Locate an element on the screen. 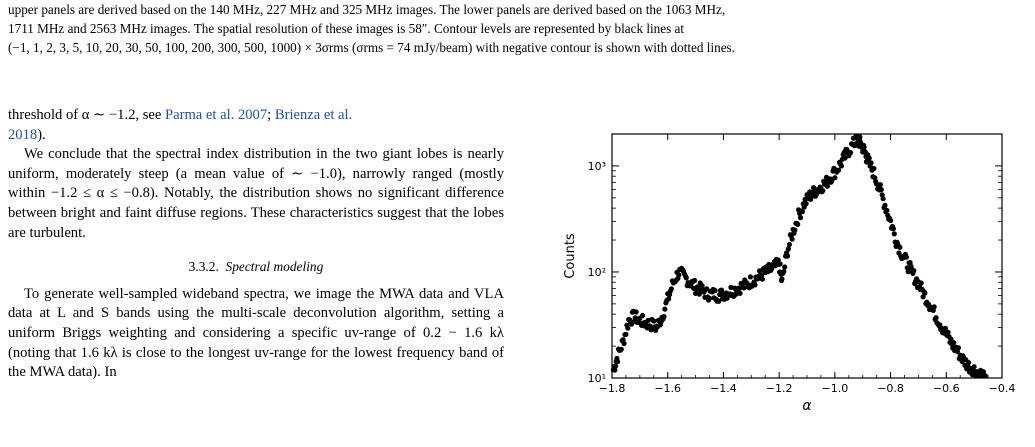 This screenshot has height=447, width=1035. x-tick-label: −1.4 is located at coordinates (723, 388).